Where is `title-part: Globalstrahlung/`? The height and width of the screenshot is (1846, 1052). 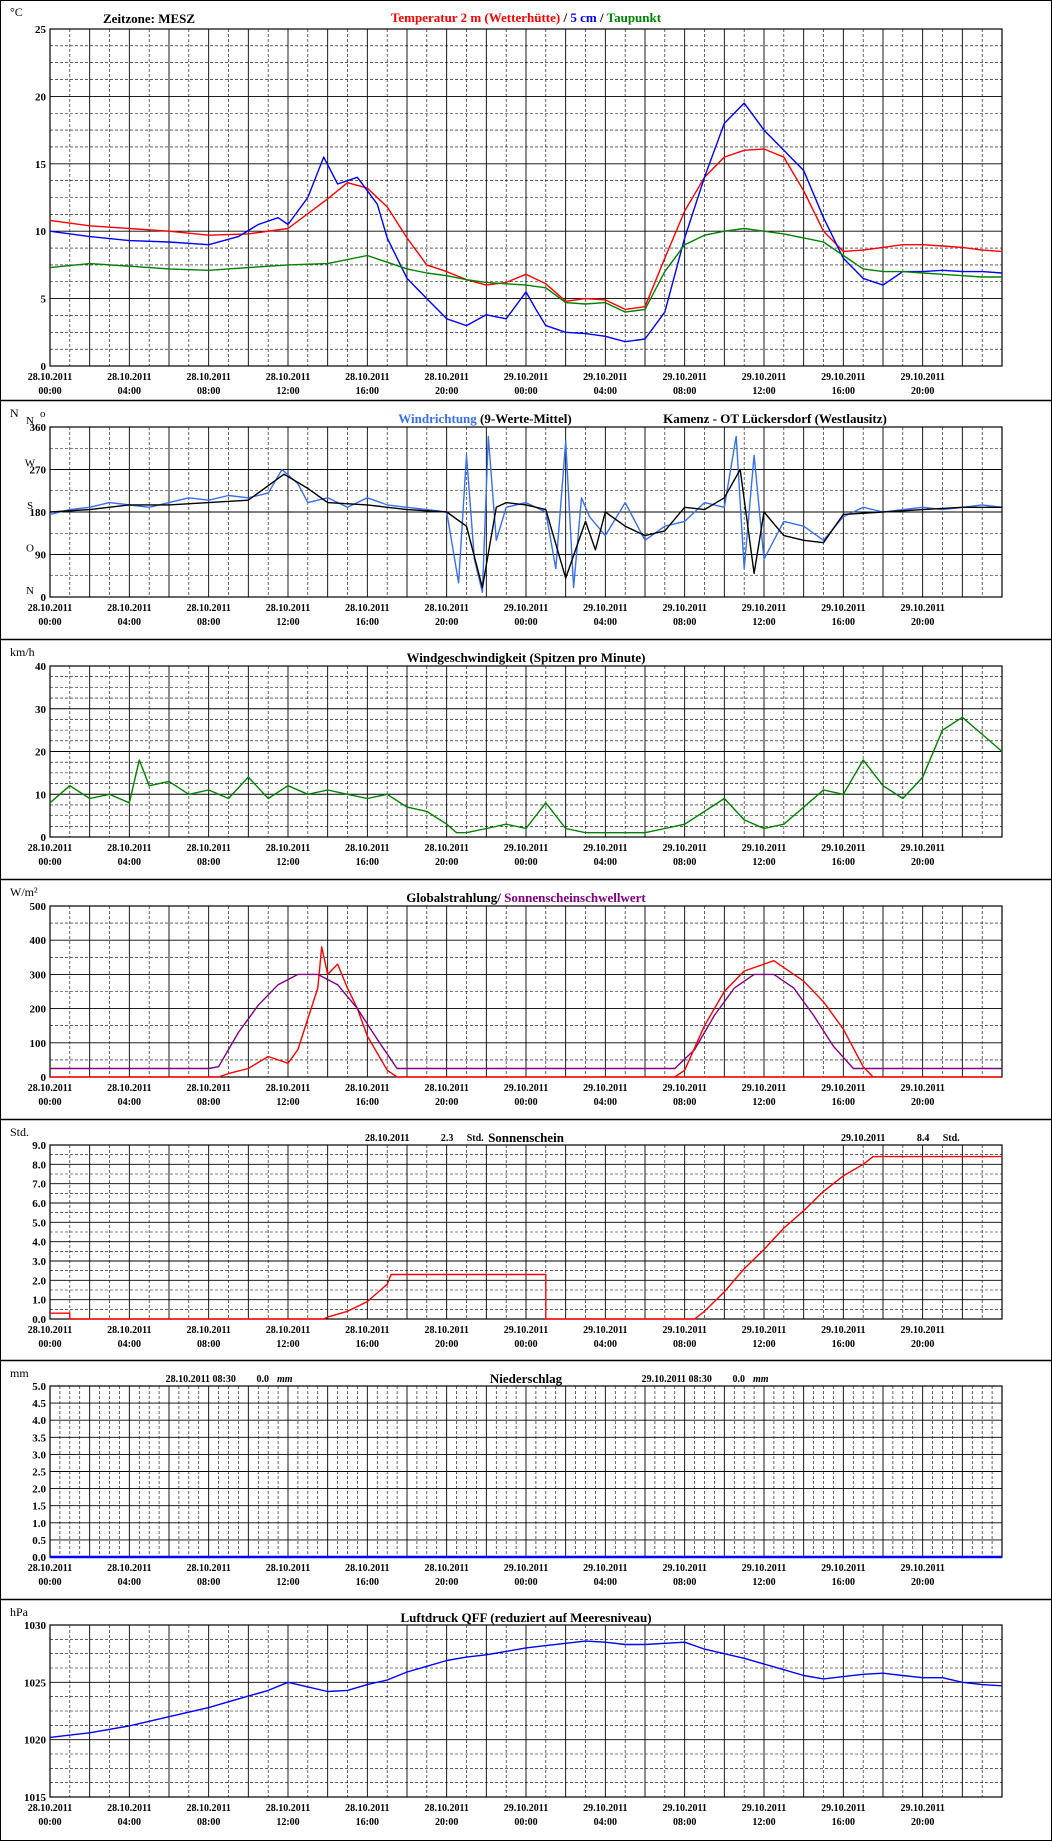
title-part: Globalstrahlung/ is located at coordinates (455, 897).